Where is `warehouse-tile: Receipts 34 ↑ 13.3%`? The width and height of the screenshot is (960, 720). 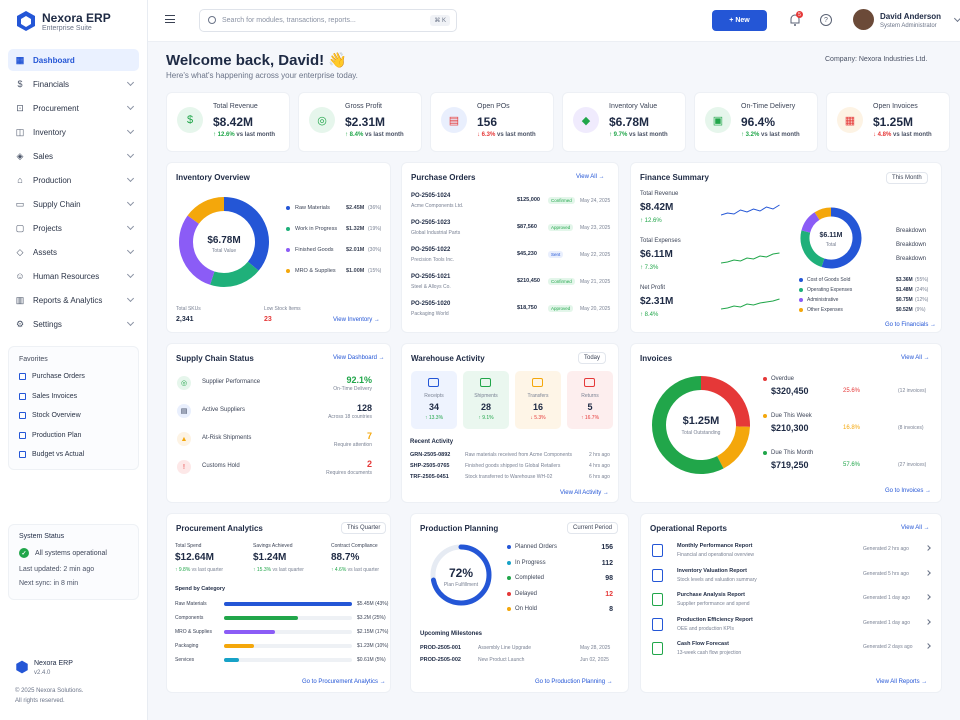
warehouse-tile: Receipts 34 ↑ 13.3% is located at coordinates (434, 400).